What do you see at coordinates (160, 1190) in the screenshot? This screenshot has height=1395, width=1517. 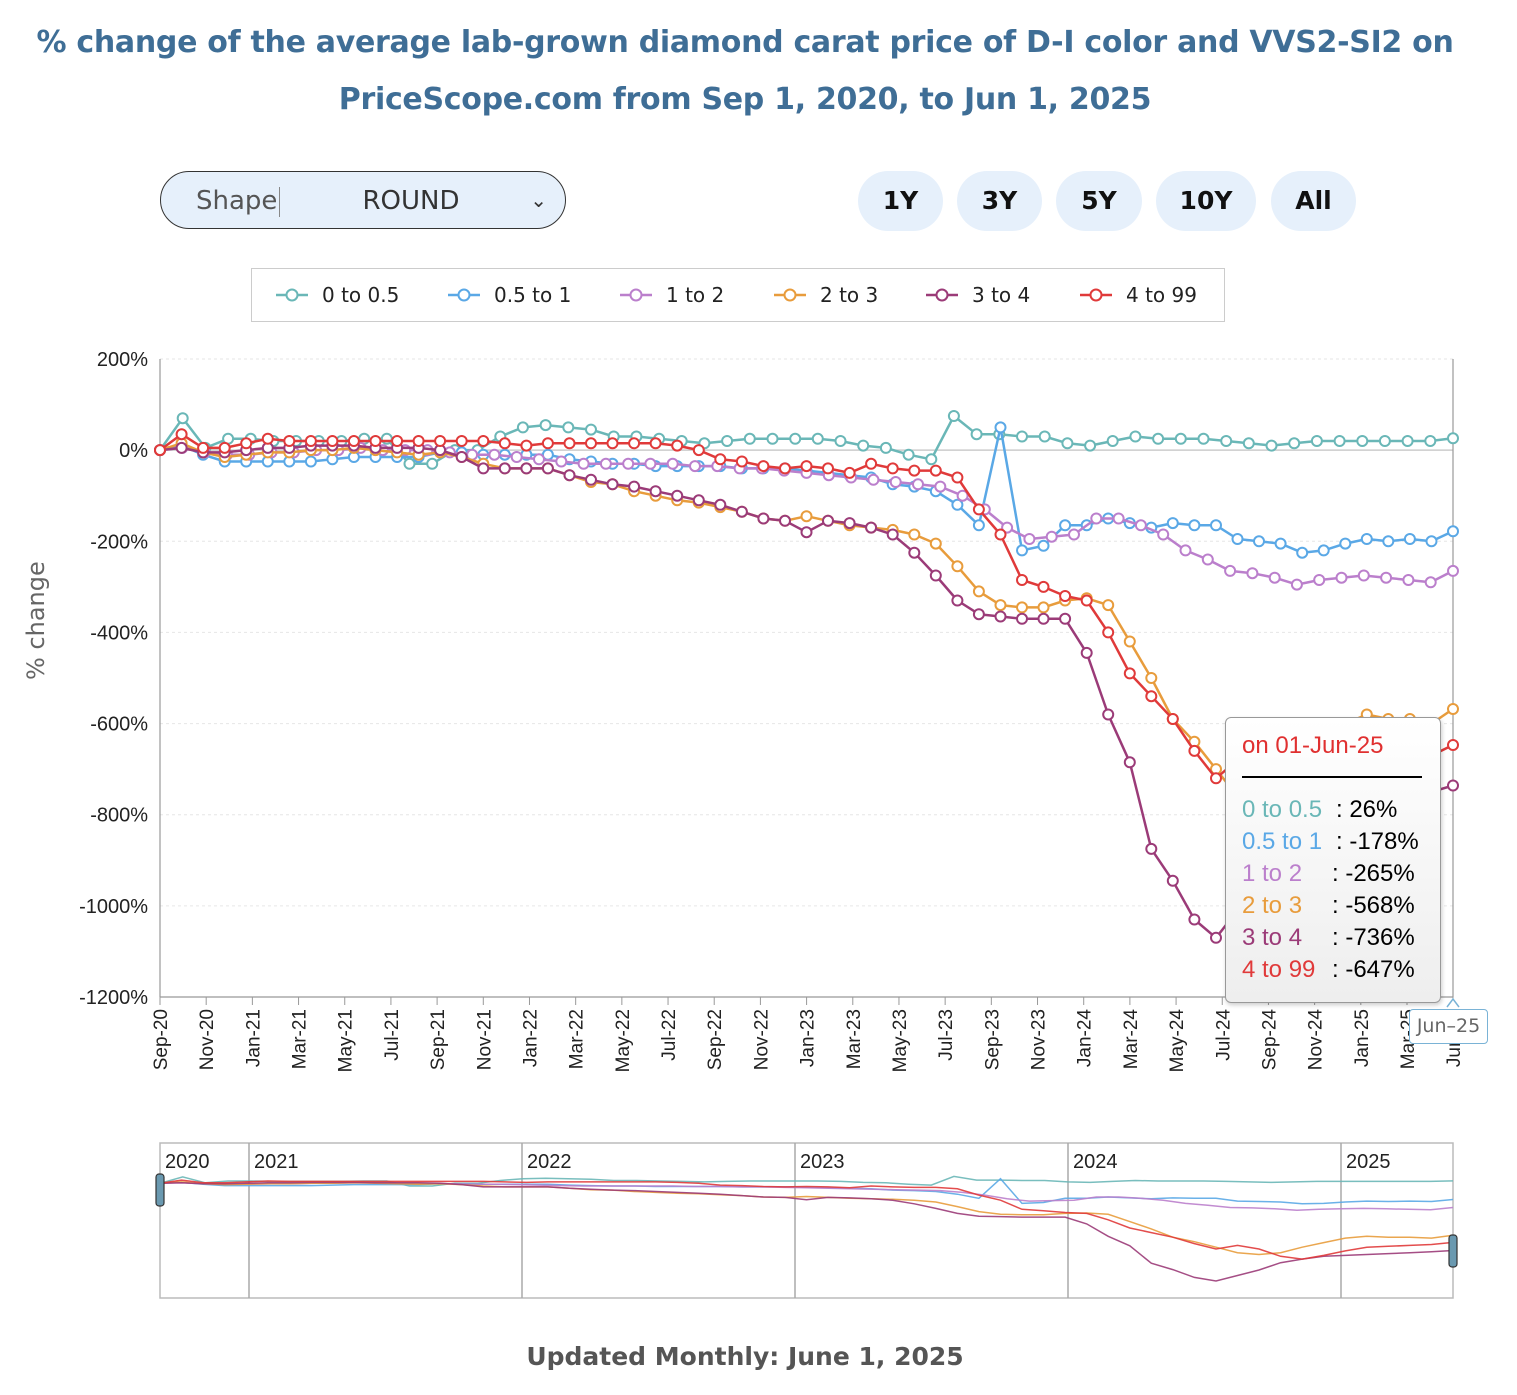 I see `navigator-left-handle` at bounding box center [160, 1190].